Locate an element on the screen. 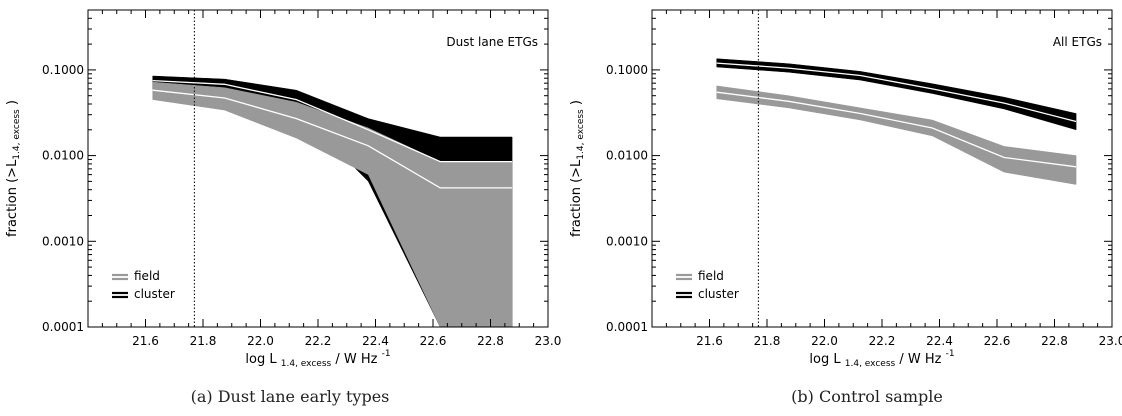 The height and width of the screenshot is (416, 1122). figure-caption: (a) Dust lane early types is located at coordinates (290, 396).